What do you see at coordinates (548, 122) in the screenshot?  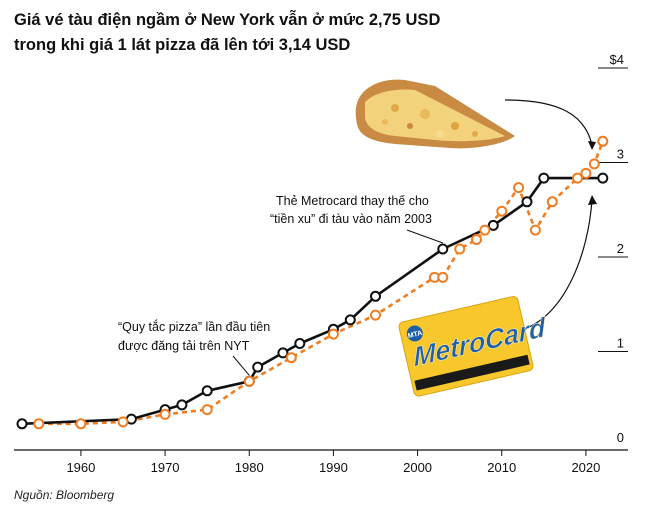 I see `pizza-arrow` at bounding box center [548, 122].